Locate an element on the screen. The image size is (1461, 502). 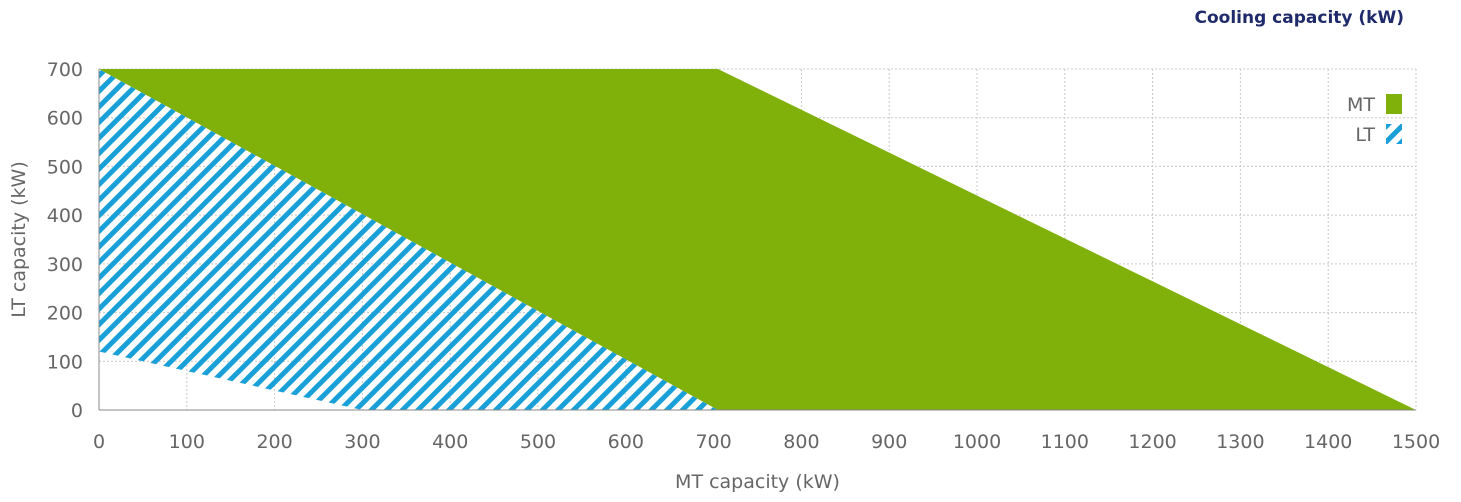
legend-label: LT is located at coordinates (1365, 135).